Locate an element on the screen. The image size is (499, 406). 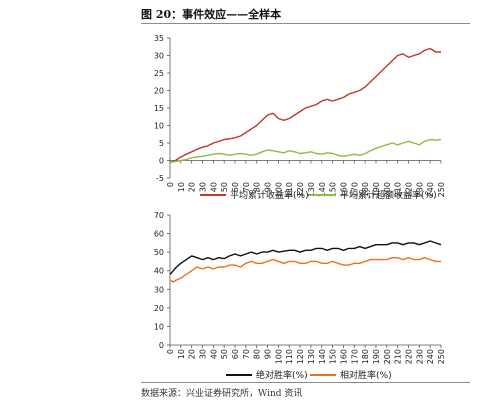
y-tick-label: 5 is located at coordinates (161, 143).